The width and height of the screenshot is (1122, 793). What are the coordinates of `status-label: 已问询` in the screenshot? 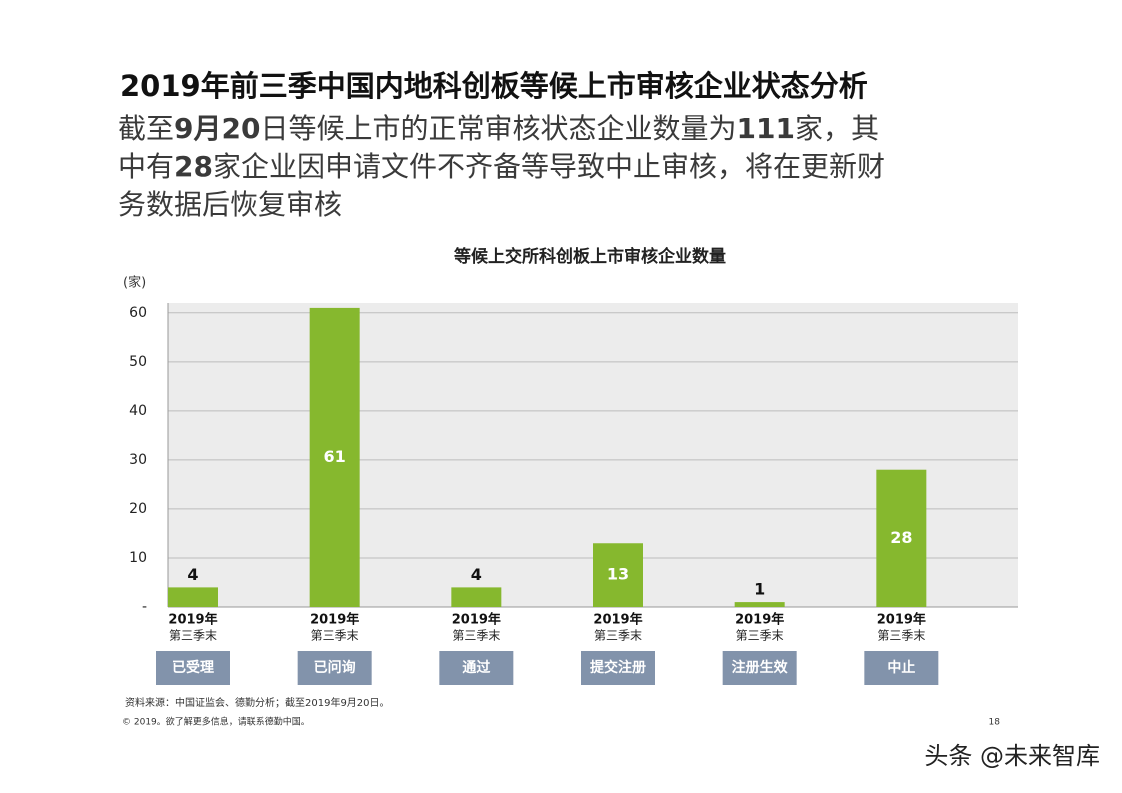 It's located at (335, 667).